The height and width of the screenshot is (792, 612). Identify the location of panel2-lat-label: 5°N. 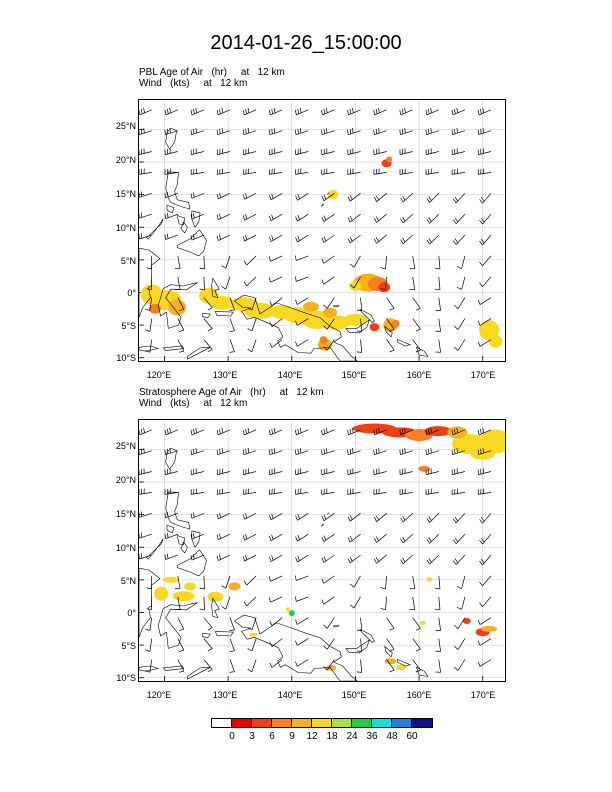
(128, 581).